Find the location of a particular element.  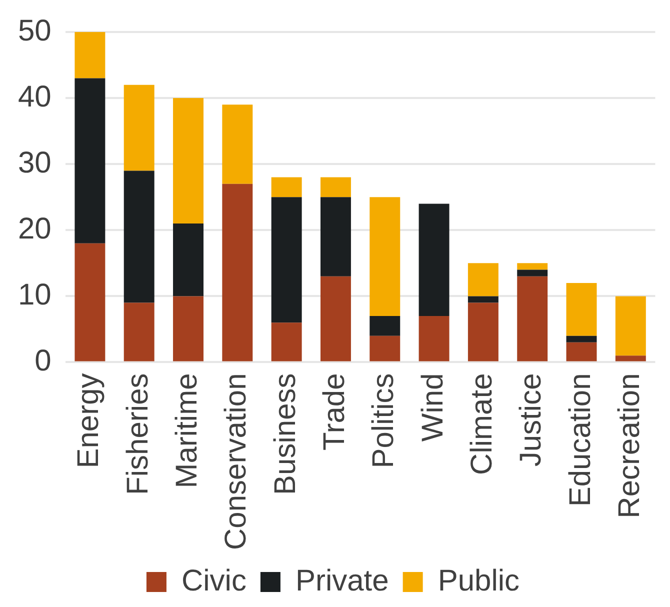

x-tick-label: Fisheries is located at coordinates (137, 434).